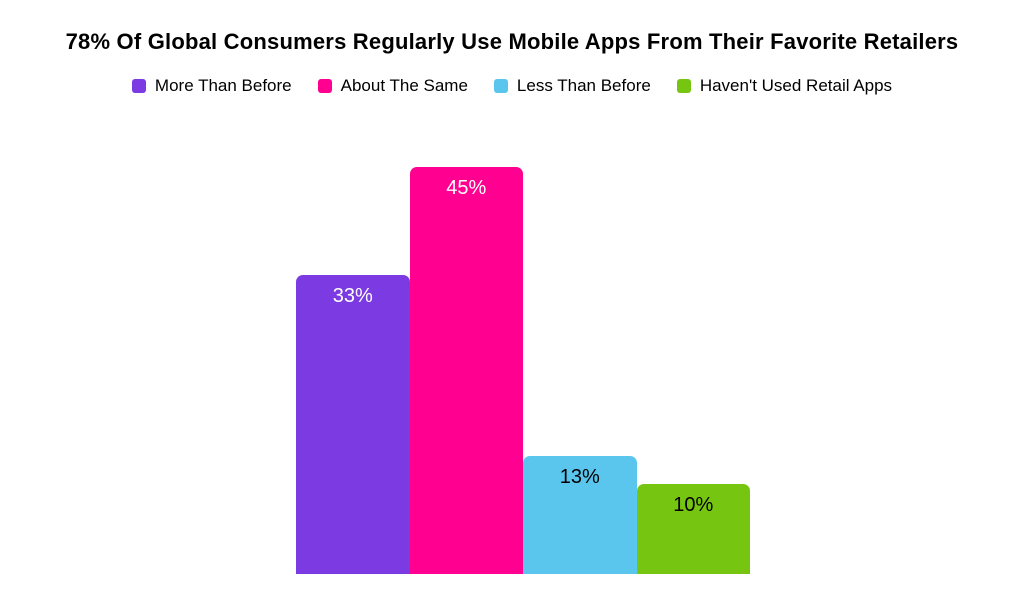  Describe the element at coordinates (466, 187) in the screenshot. I see `bar-value-label: 45%` at that location.